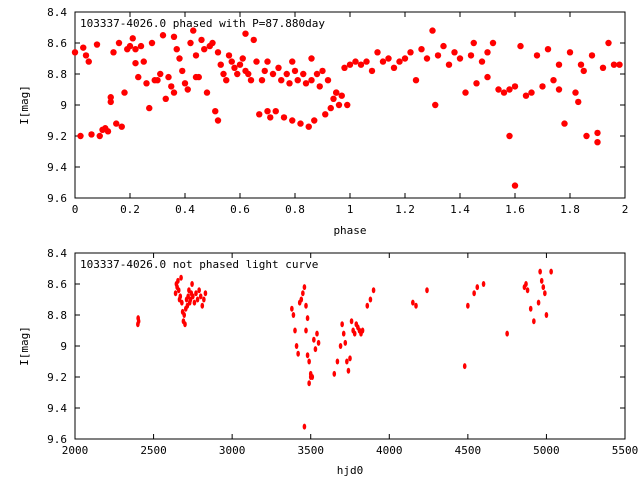  What do you see at coordinates (625, 450) in the screenshot?
I see `unphased-x-tick-label: 5500` at bounding box center [625, 450].